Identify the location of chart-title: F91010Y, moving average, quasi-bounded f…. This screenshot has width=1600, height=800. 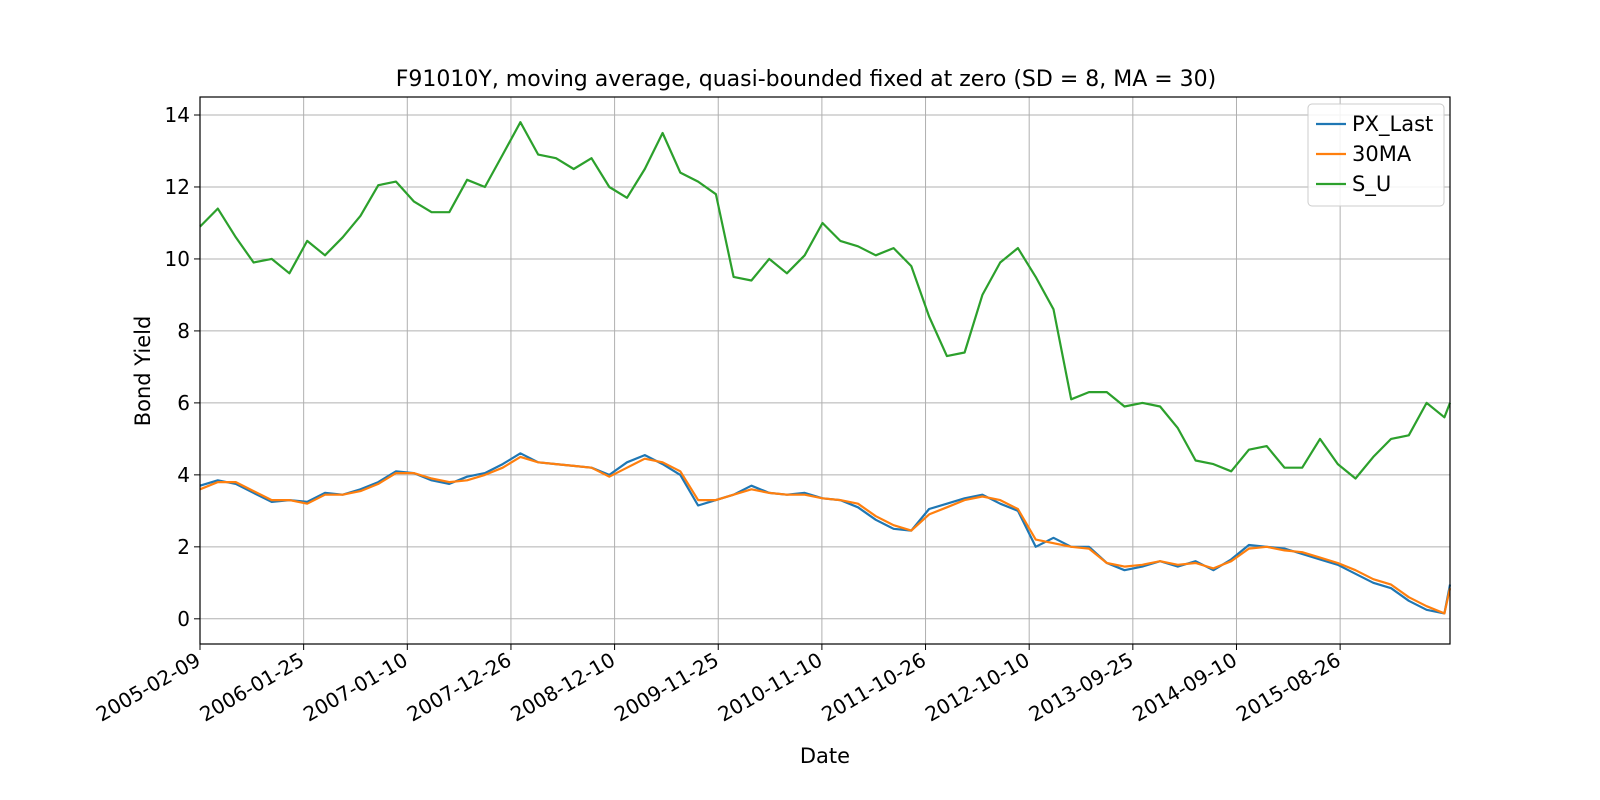
(806, 79).